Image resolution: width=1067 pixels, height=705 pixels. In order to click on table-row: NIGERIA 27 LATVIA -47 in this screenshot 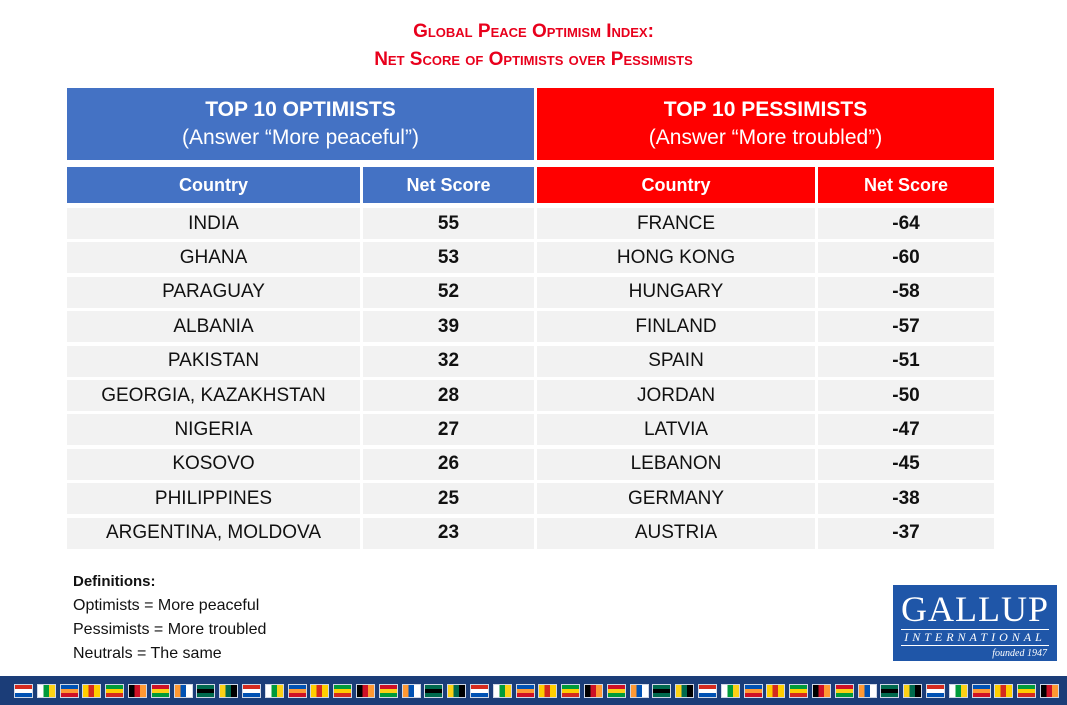, I will do `click(530, 431)`.